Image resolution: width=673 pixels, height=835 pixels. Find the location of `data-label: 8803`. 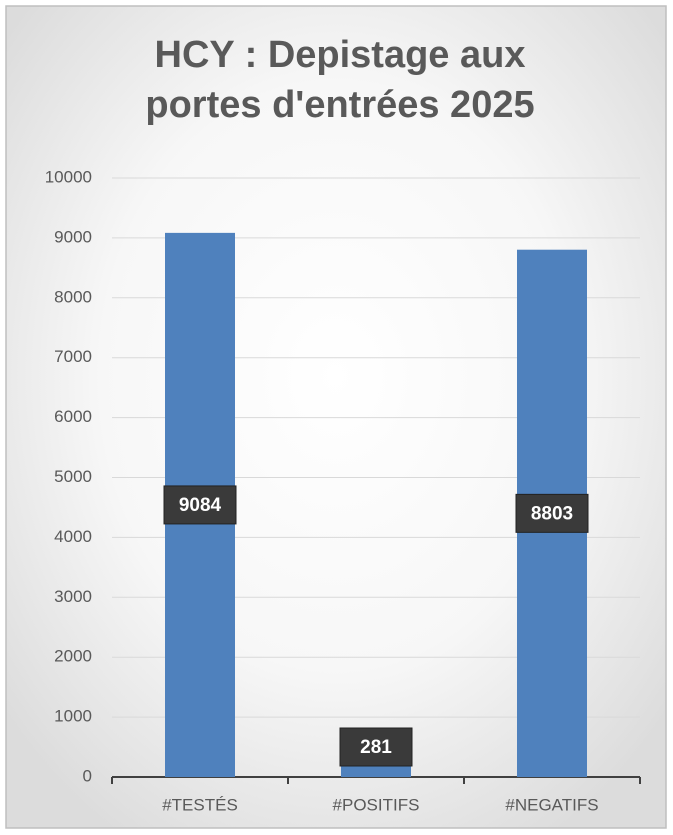

data-label: 8803 is located at coordinates (552, 513).